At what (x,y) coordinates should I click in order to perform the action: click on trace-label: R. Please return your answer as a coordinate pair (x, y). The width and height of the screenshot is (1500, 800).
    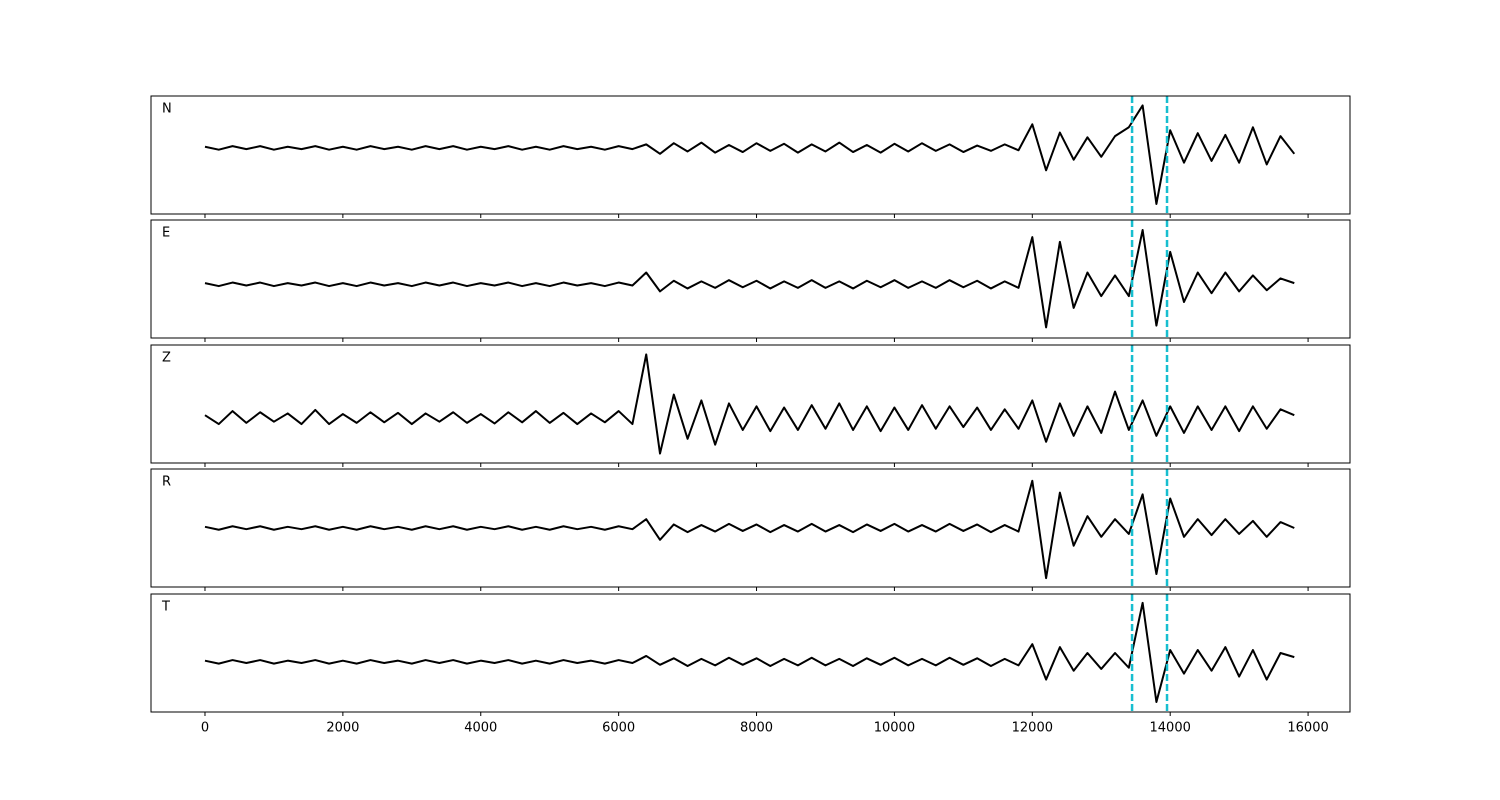
    Looking at the image, I should click on (166, 482).